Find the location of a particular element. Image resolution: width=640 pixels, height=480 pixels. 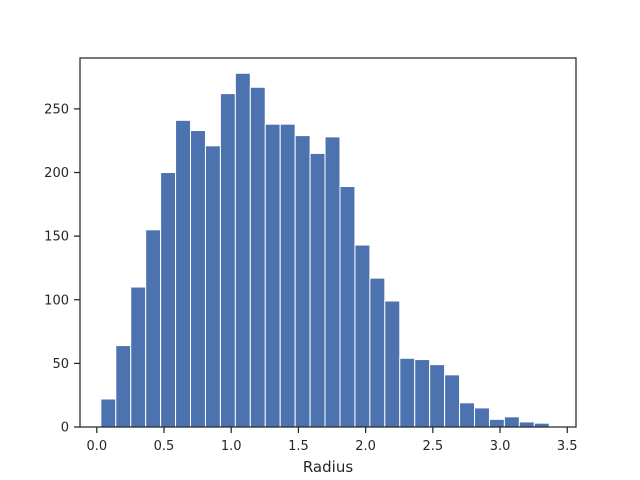

x-tick-label: 3.5 is located at coordinates (567, 446).